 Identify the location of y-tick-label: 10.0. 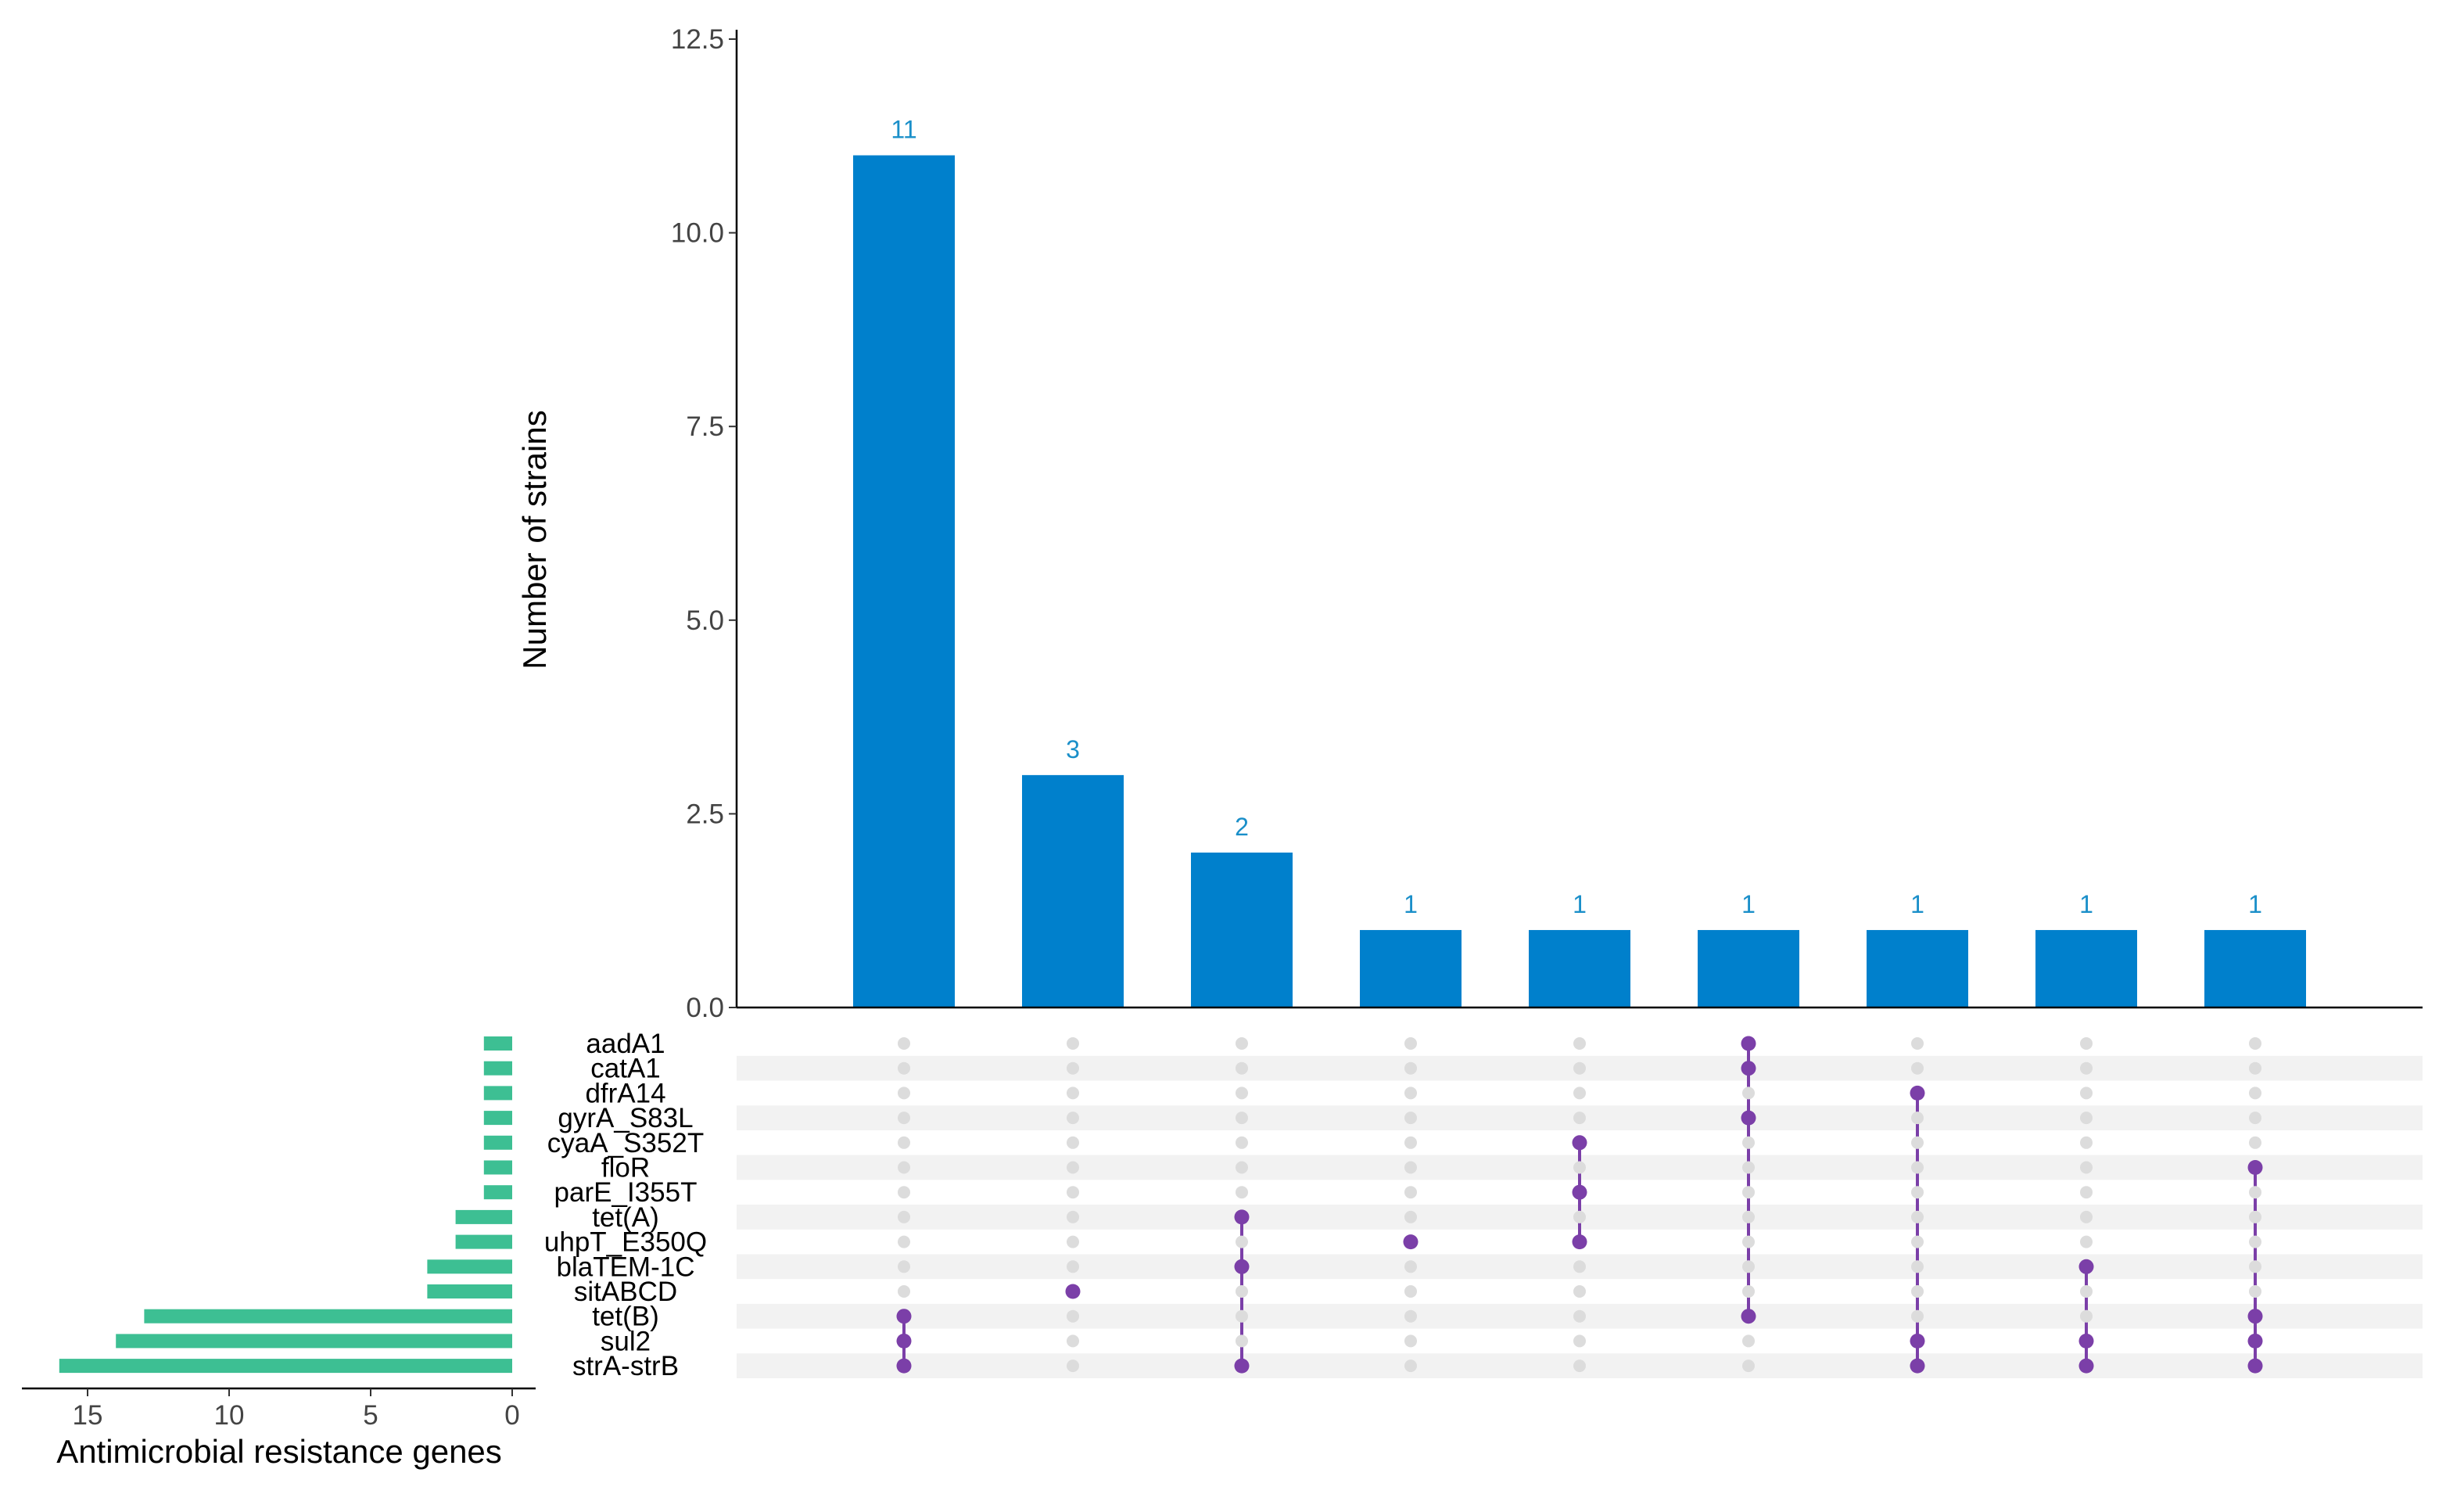
(697, 233).